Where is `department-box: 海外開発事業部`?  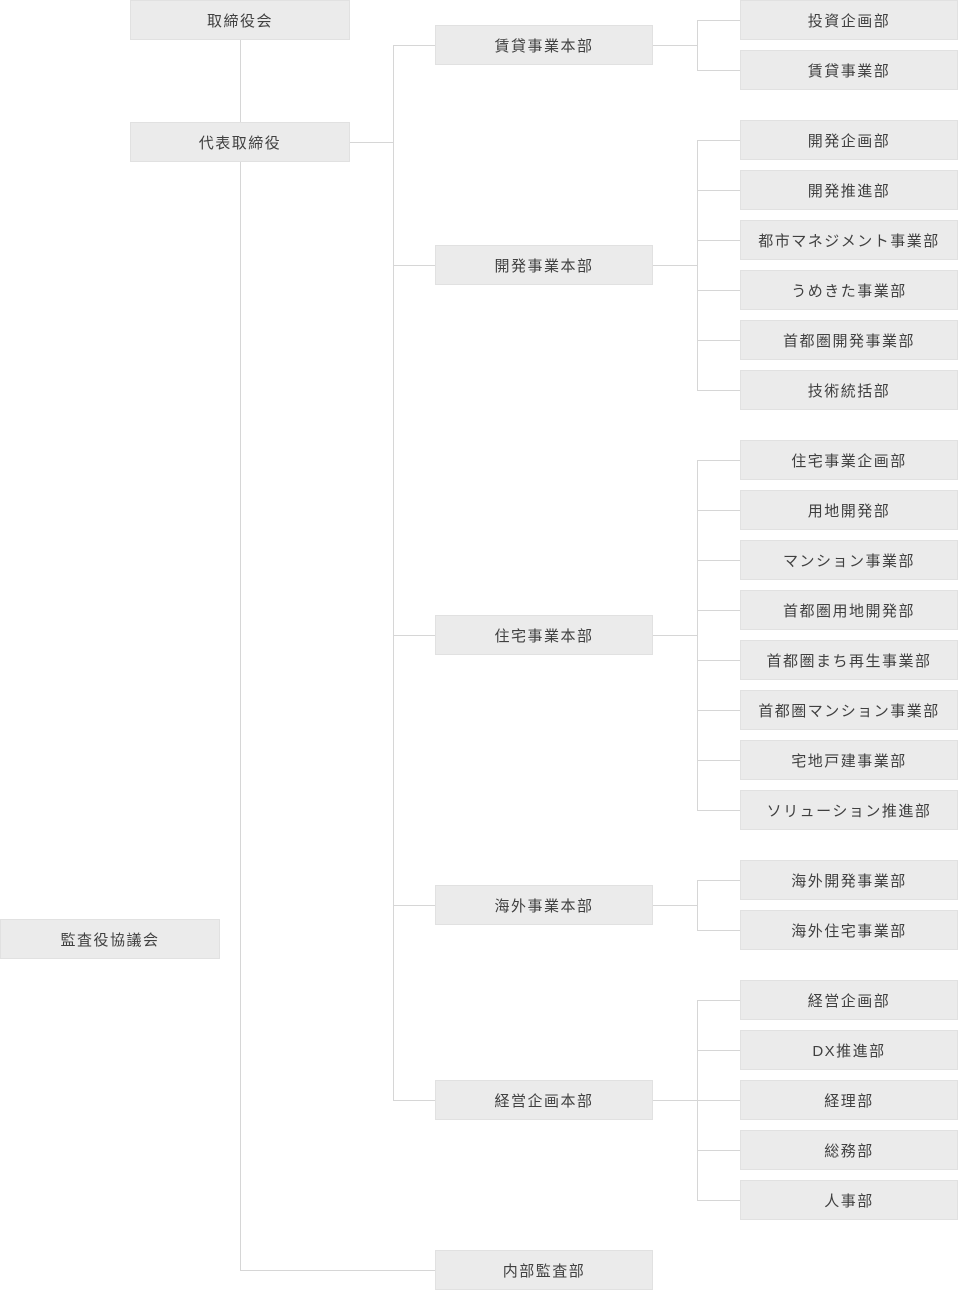
department-box: 海外開発事業部 is located at coordinates (849, 880).